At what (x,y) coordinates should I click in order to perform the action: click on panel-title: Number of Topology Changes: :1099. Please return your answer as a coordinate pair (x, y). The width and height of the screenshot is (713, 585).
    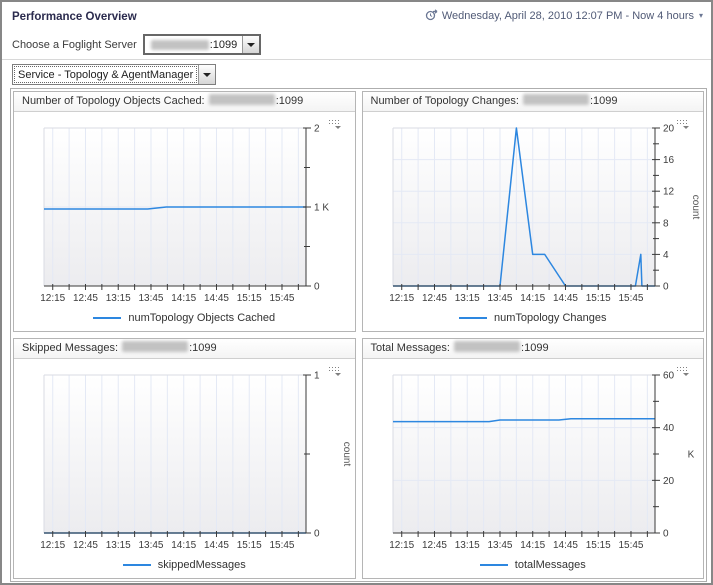
    Looking at the image, I should click on (532, 102).